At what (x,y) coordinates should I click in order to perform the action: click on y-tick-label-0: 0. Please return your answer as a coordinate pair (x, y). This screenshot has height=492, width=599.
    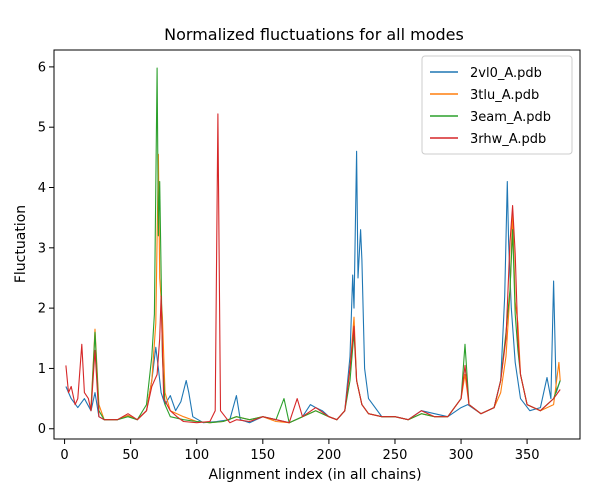
    Looking at the image, I should click on (42, 429).